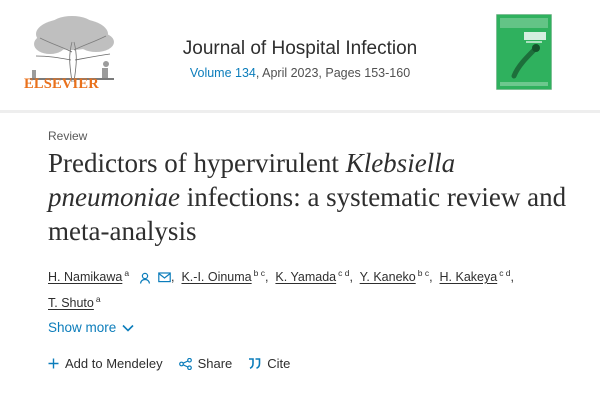 The width and height of the screenshot is (600, 400). What do you see at coordinates (72, 52) in the screenshot?
I see `elsevier-tree-logo` at bounding box center [72, 52].